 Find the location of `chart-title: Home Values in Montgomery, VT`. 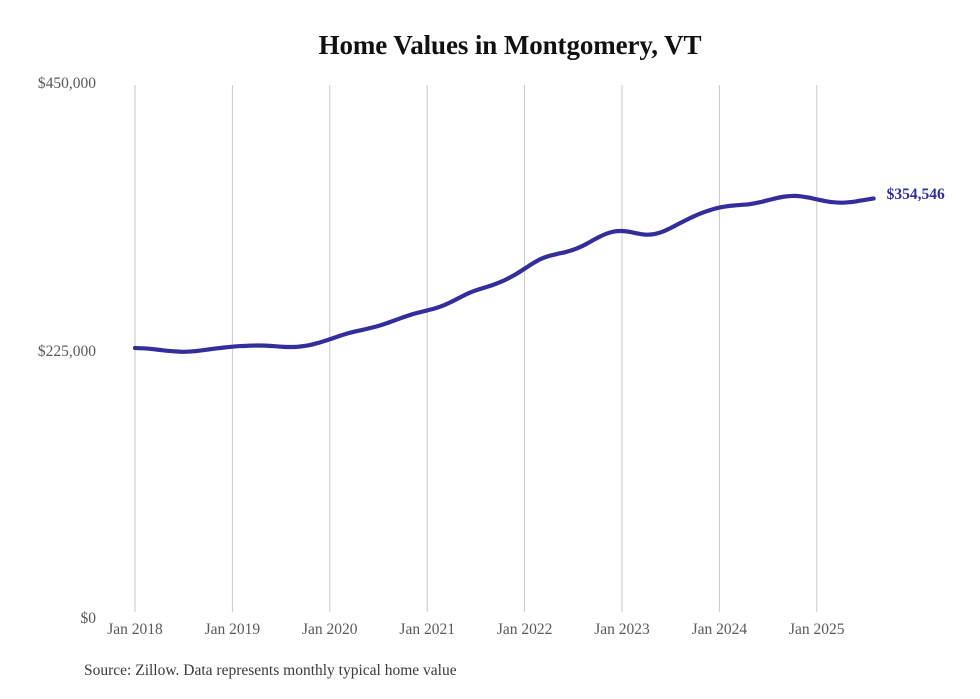

chart-title: Home Values in Montgomery, VT is located at coordinates (510, 45).